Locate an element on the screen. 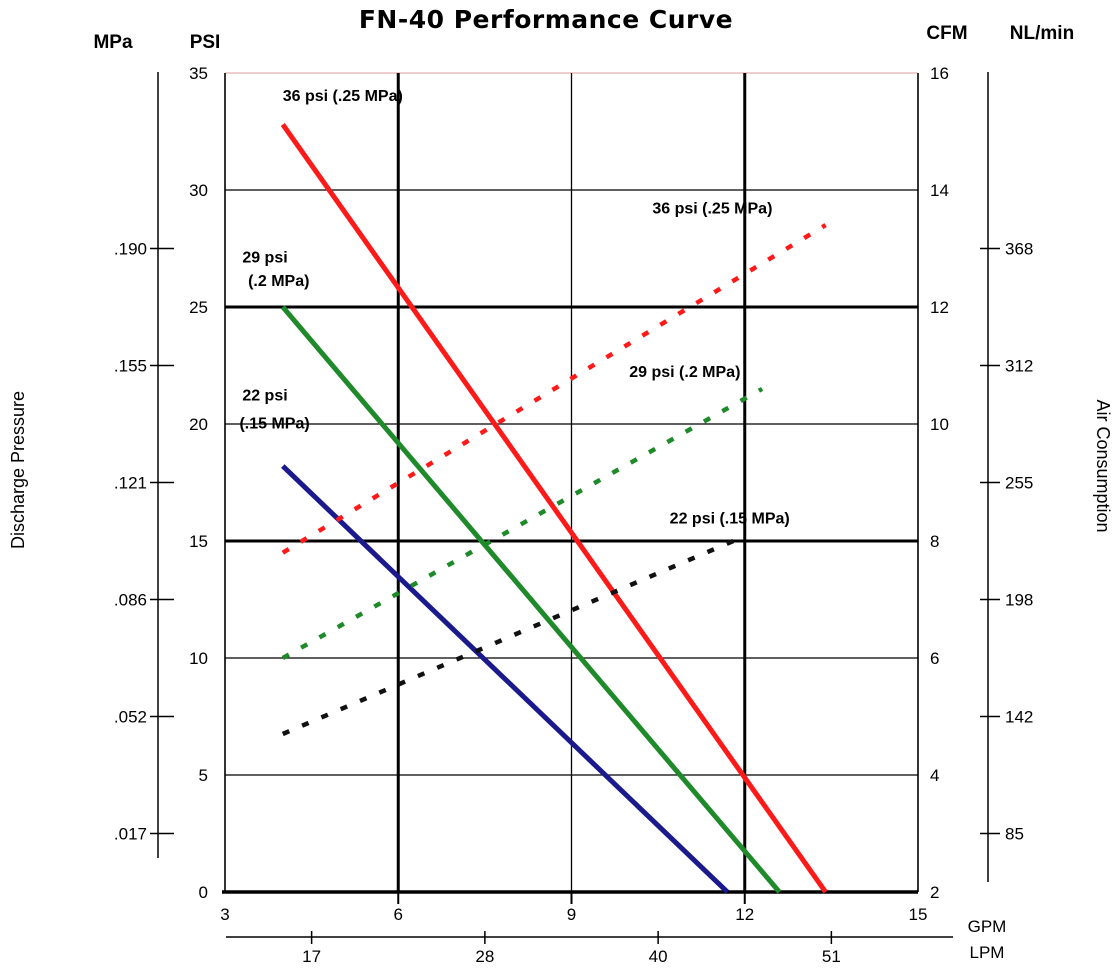 This screenshot has width=1119, height=969. gpm-tick-label: 9 is located at coordinates (571, 914).